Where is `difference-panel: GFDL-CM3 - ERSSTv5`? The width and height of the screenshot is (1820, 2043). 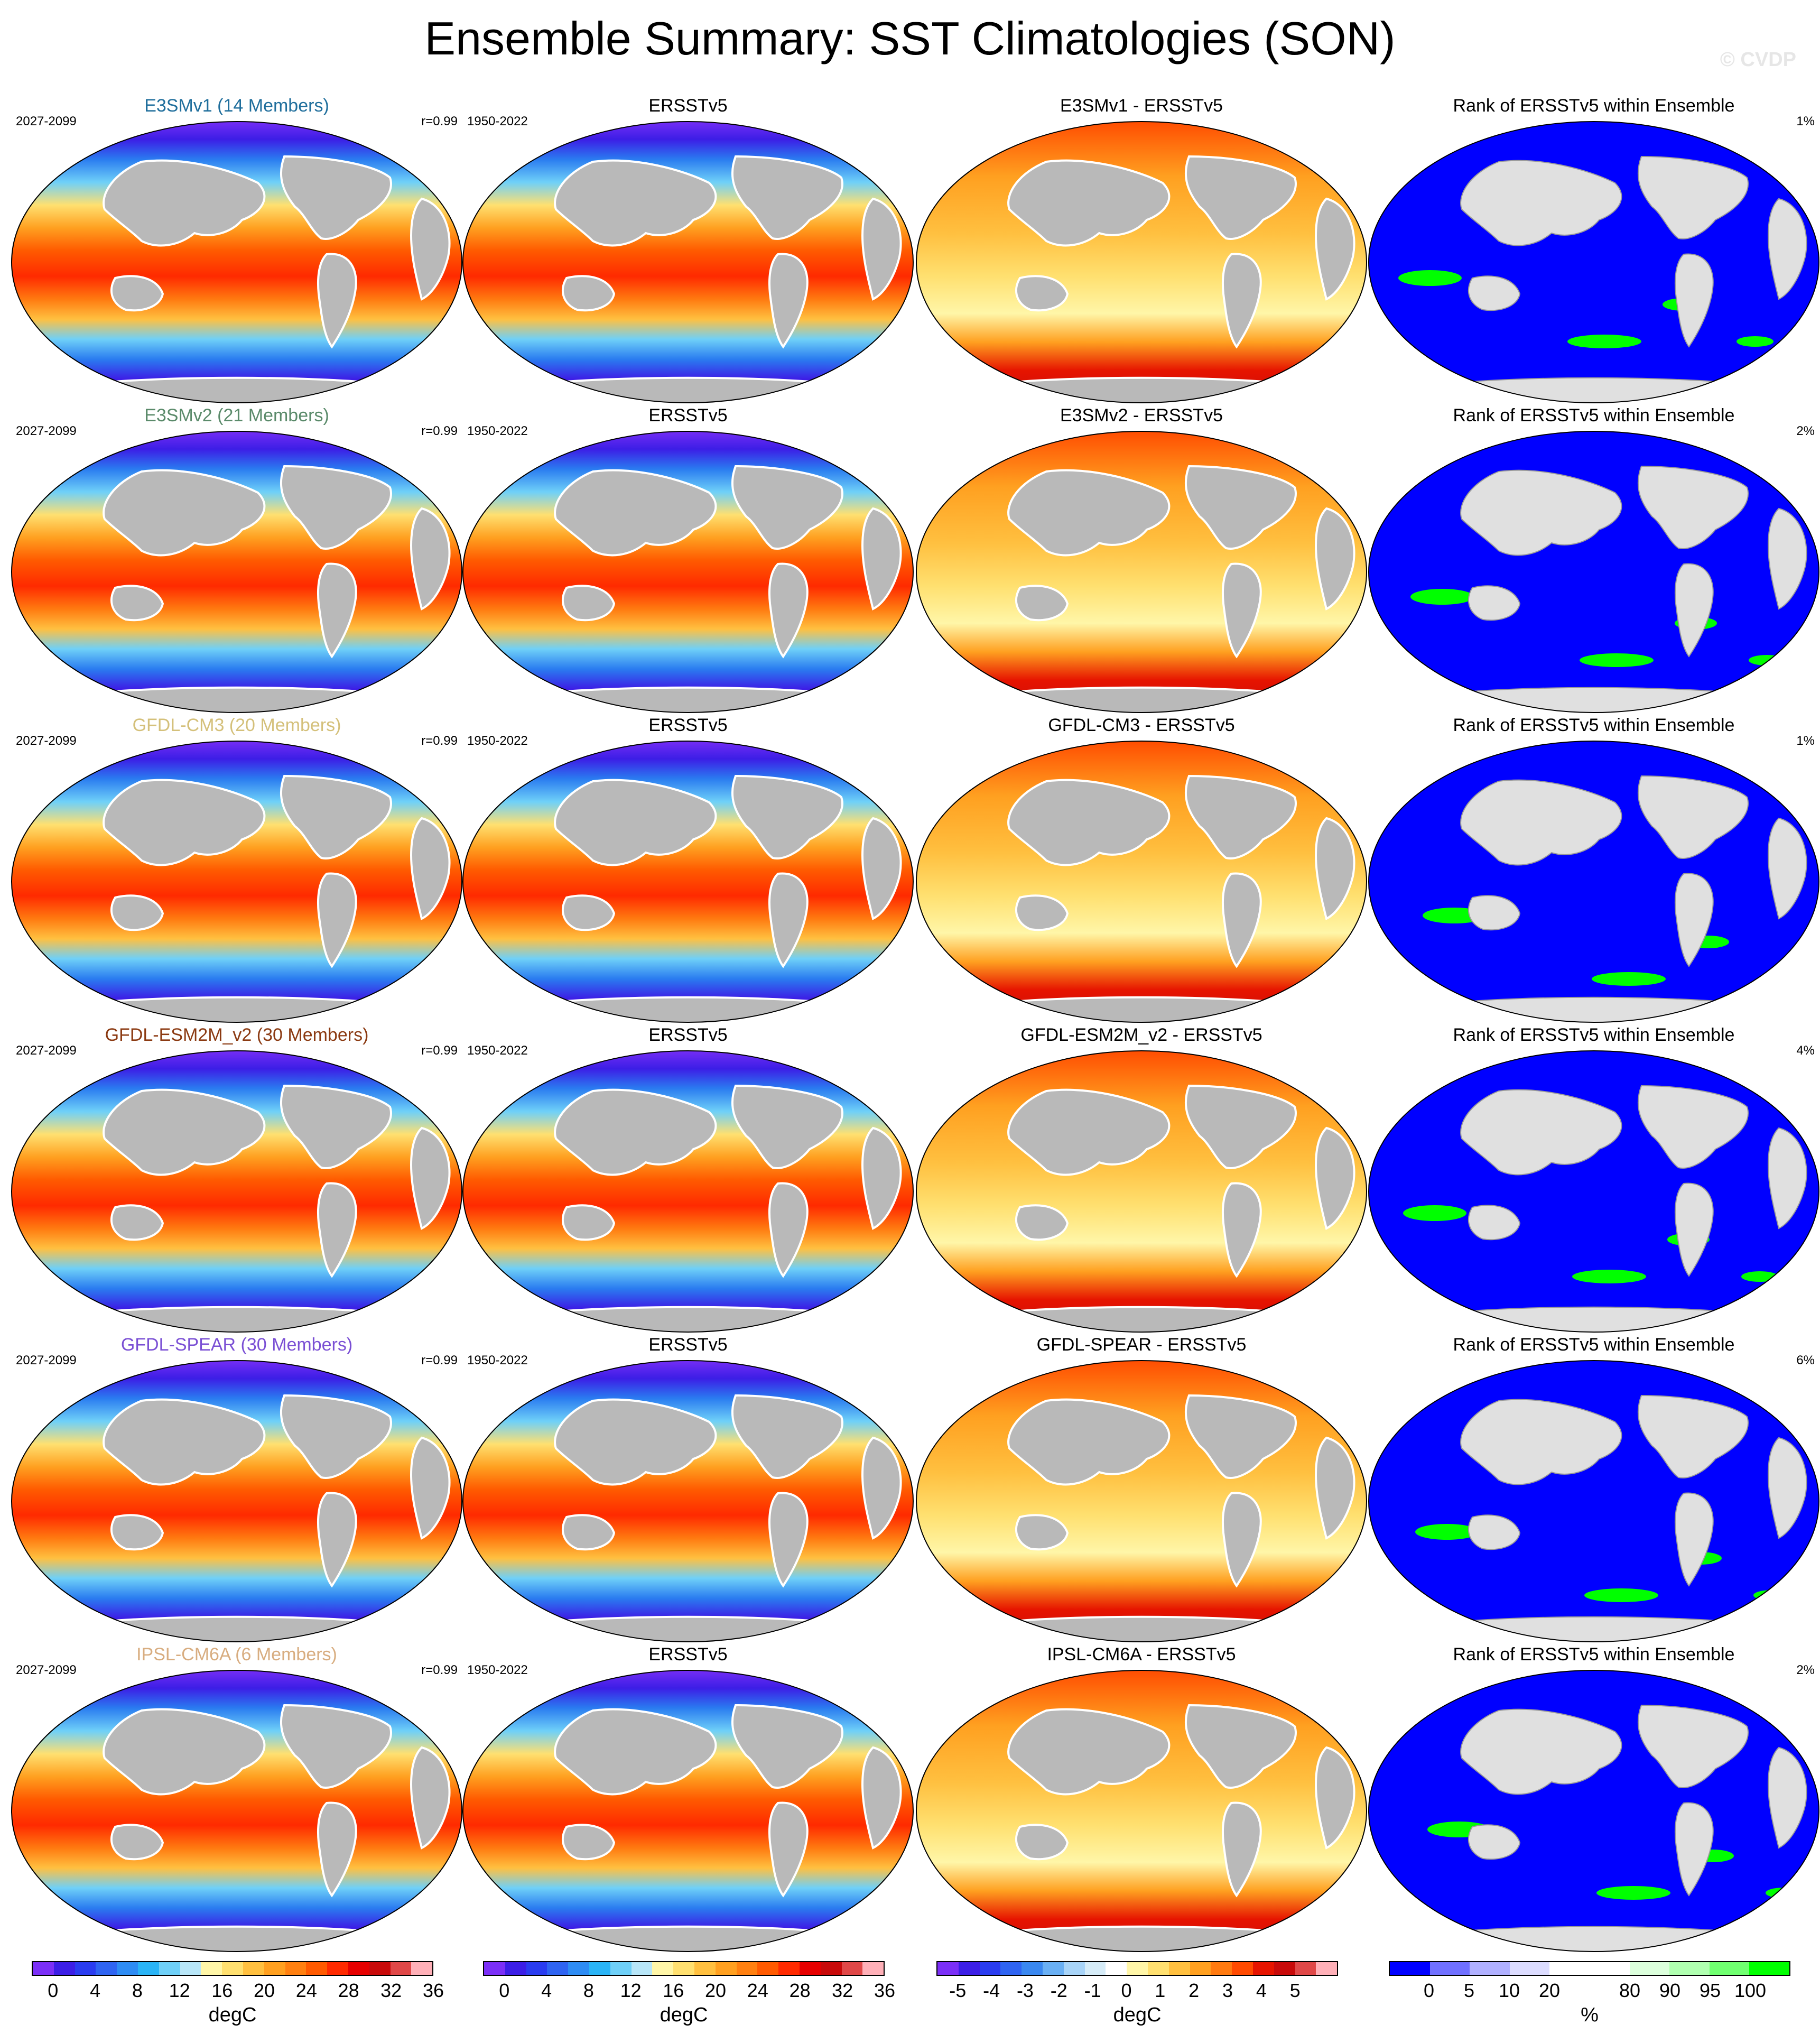
difference-panel: GFDL-CM3 - ERSSTv5 is located at coordinates (1141, 869).